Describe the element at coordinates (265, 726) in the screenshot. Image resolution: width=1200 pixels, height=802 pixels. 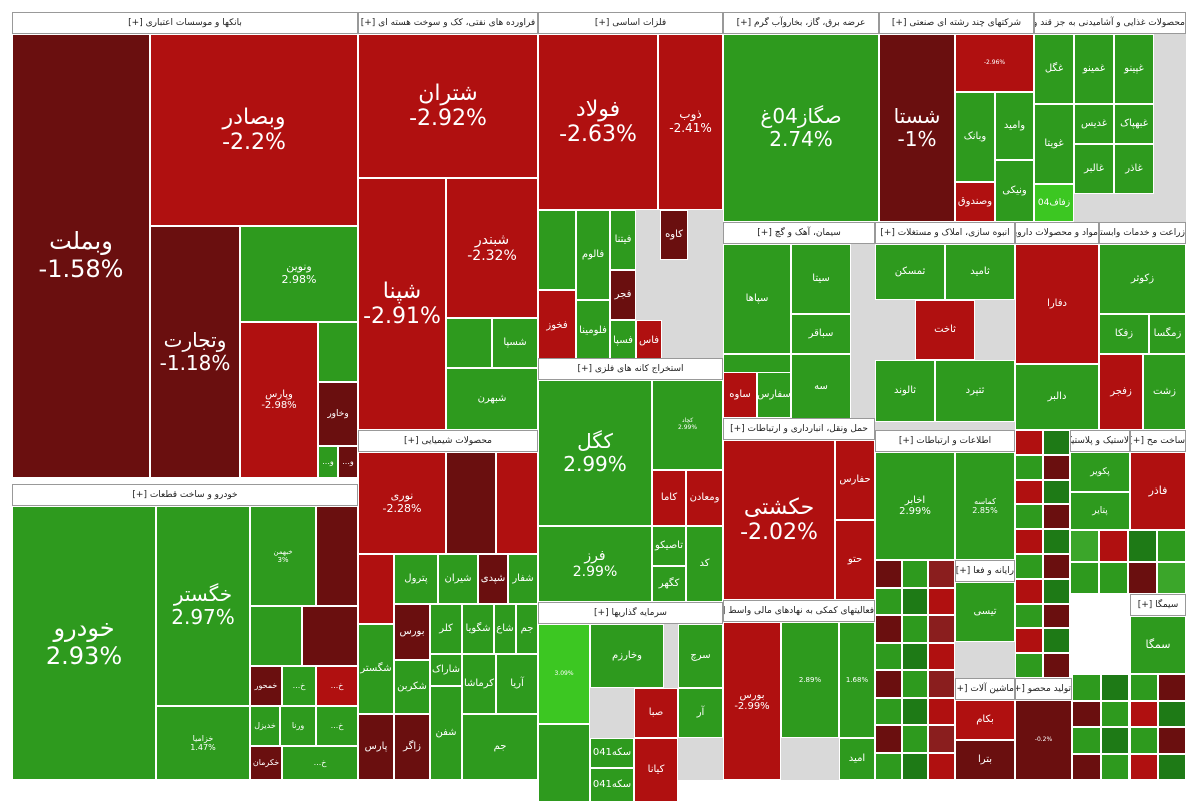
I see `stock-tile: خدیزل` at that location.